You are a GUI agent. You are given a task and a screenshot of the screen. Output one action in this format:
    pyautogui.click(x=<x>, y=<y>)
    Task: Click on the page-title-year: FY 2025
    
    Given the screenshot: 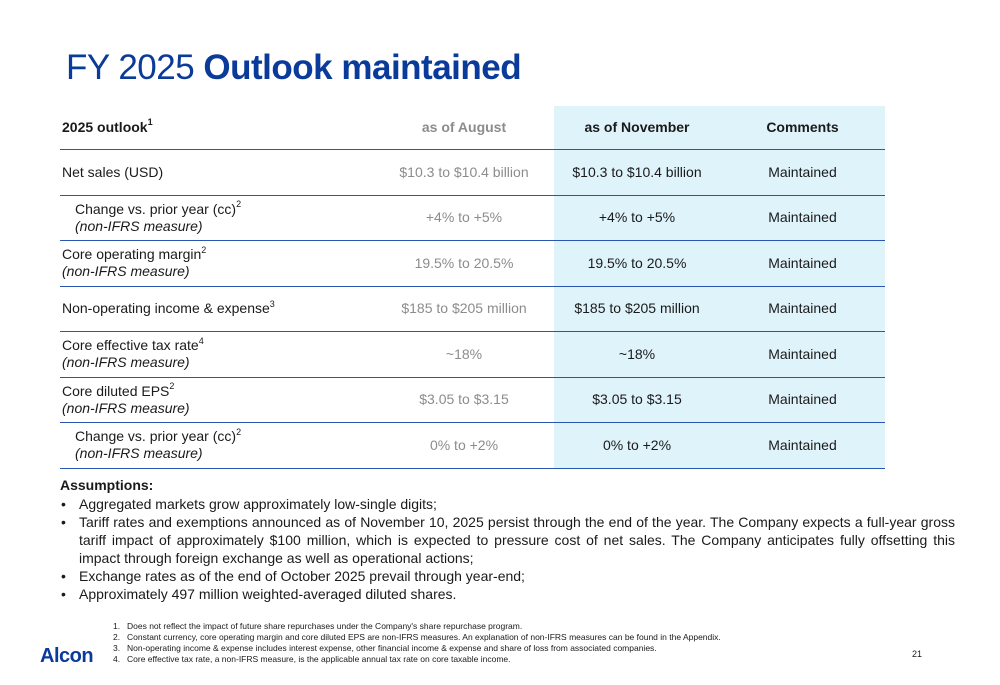 What is the action you would take?
    pyautogui.click(x=130, y=67)
    